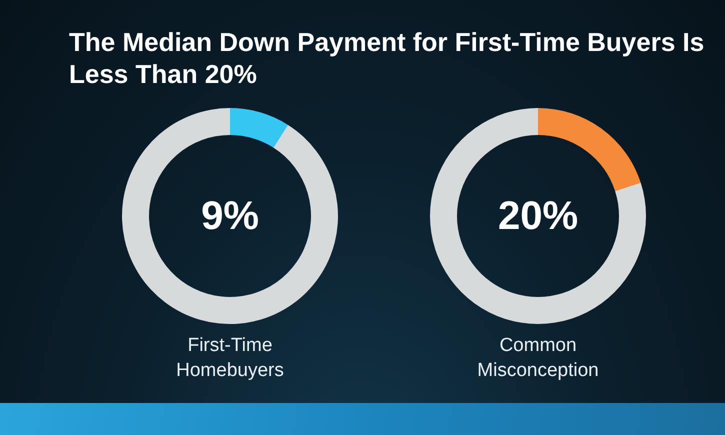  I want to click on chart-title: The Median Down Payment for First-Time Buyers Is Less Than 20%, so click(387, 58).